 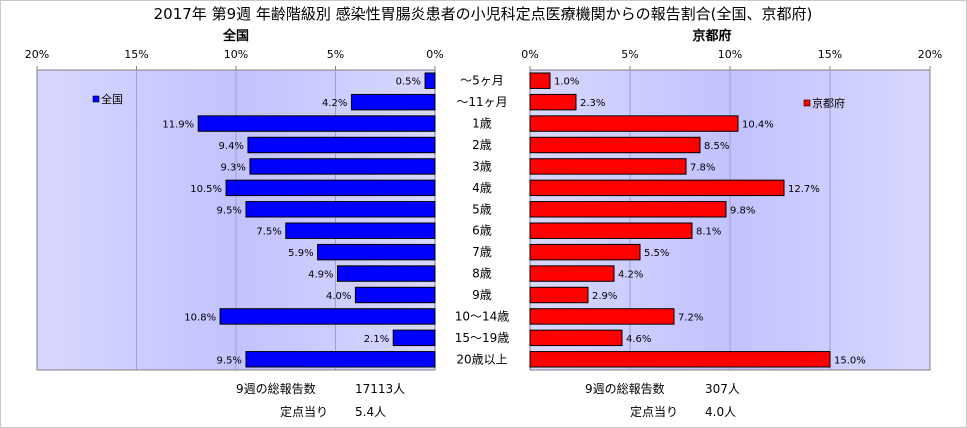 I want to click on left-x-axis: 20% 15% 10% 5% 0%, so click(x=234, y=59).